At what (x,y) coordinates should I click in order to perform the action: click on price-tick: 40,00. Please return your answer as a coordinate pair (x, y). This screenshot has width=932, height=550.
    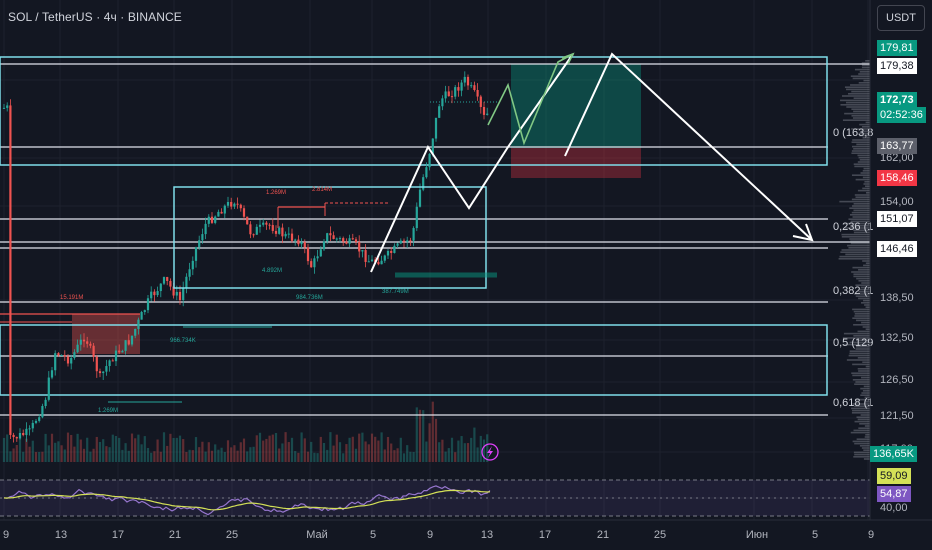
    Looking at the image, I should click on (894, 508).